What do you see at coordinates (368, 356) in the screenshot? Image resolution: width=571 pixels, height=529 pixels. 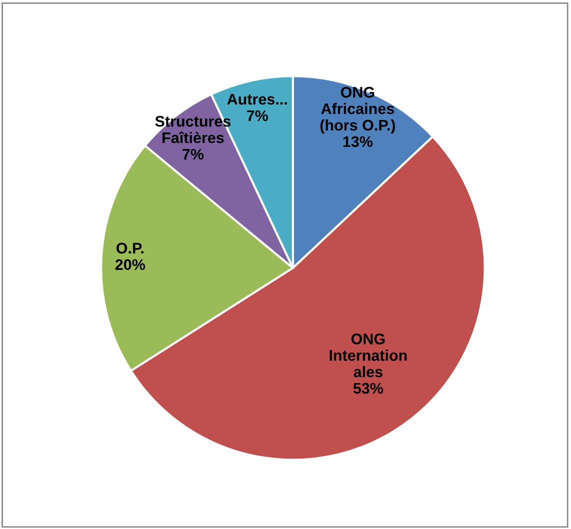 I see `slice-label: ONG Internation ales` at bounding box center [368, 356].